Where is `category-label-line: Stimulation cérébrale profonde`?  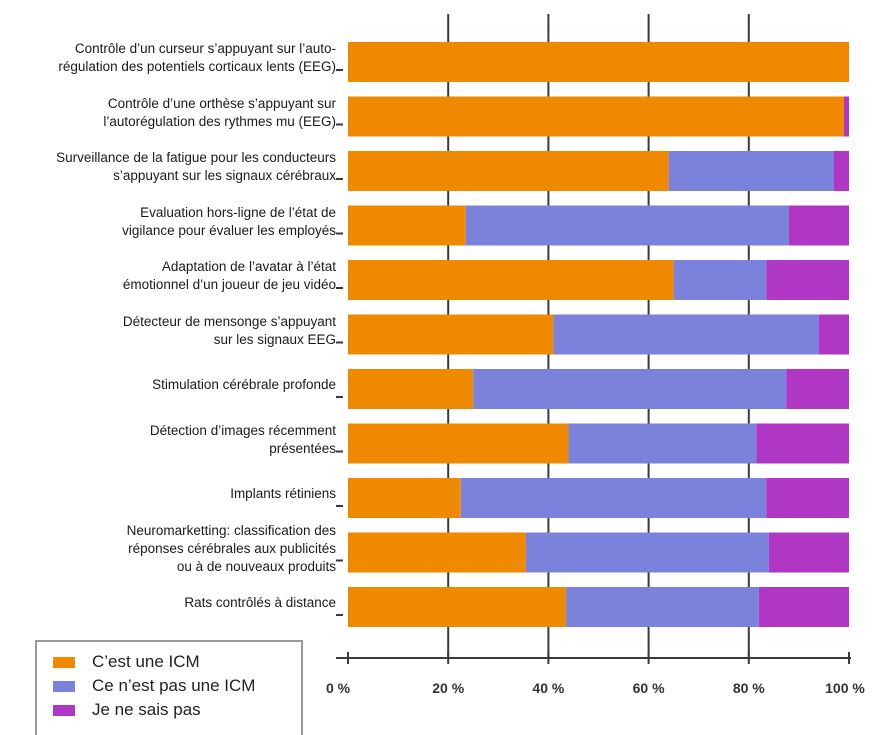
category-label-line: Stimulation cérébrale profonde is located at coordinates (244, 384).